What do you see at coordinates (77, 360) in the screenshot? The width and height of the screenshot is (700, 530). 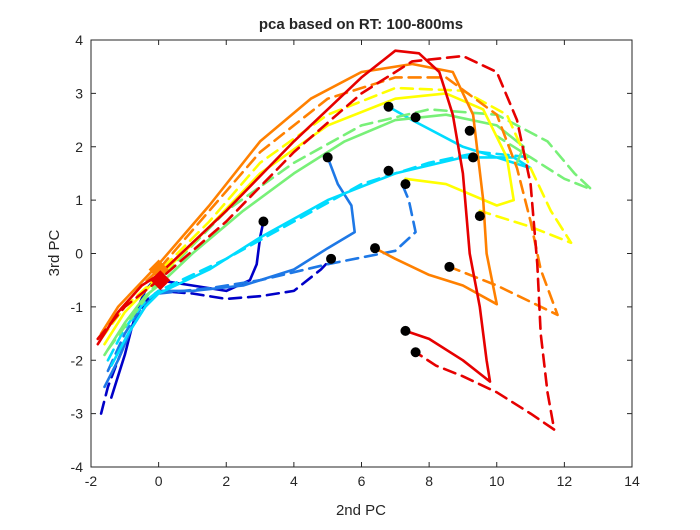 I see `y-tick-label: -2` at bounding box center [77, 360].